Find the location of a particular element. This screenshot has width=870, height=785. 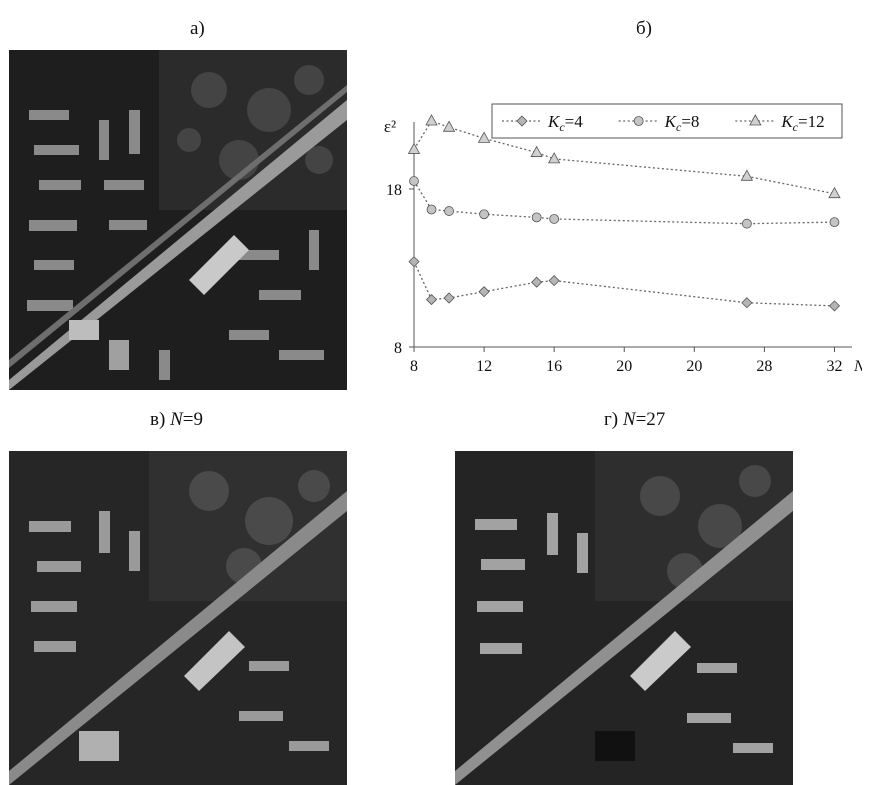

panel-d-label: г) N=27 is located at coordinates (634, 420).